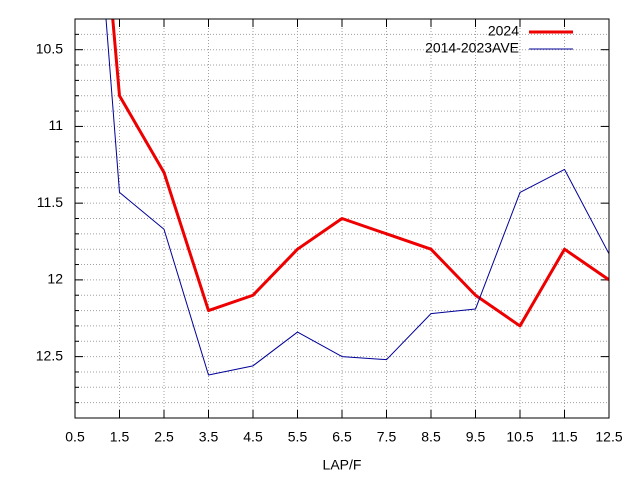 This screenshot has height=480, width=640. I want to click on x-tick-label: 4.5, so click(253, 437).